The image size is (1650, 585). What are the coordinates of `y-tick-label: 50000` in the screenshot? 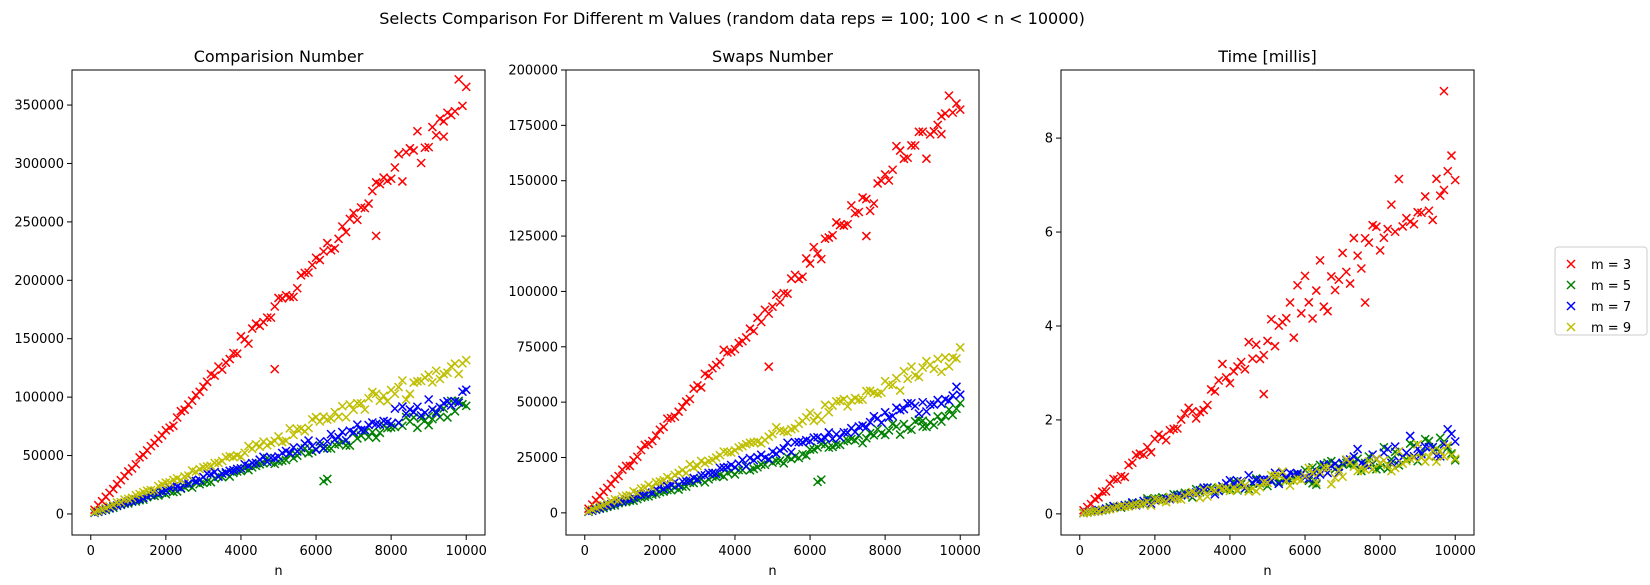 It's located at (537, 403).